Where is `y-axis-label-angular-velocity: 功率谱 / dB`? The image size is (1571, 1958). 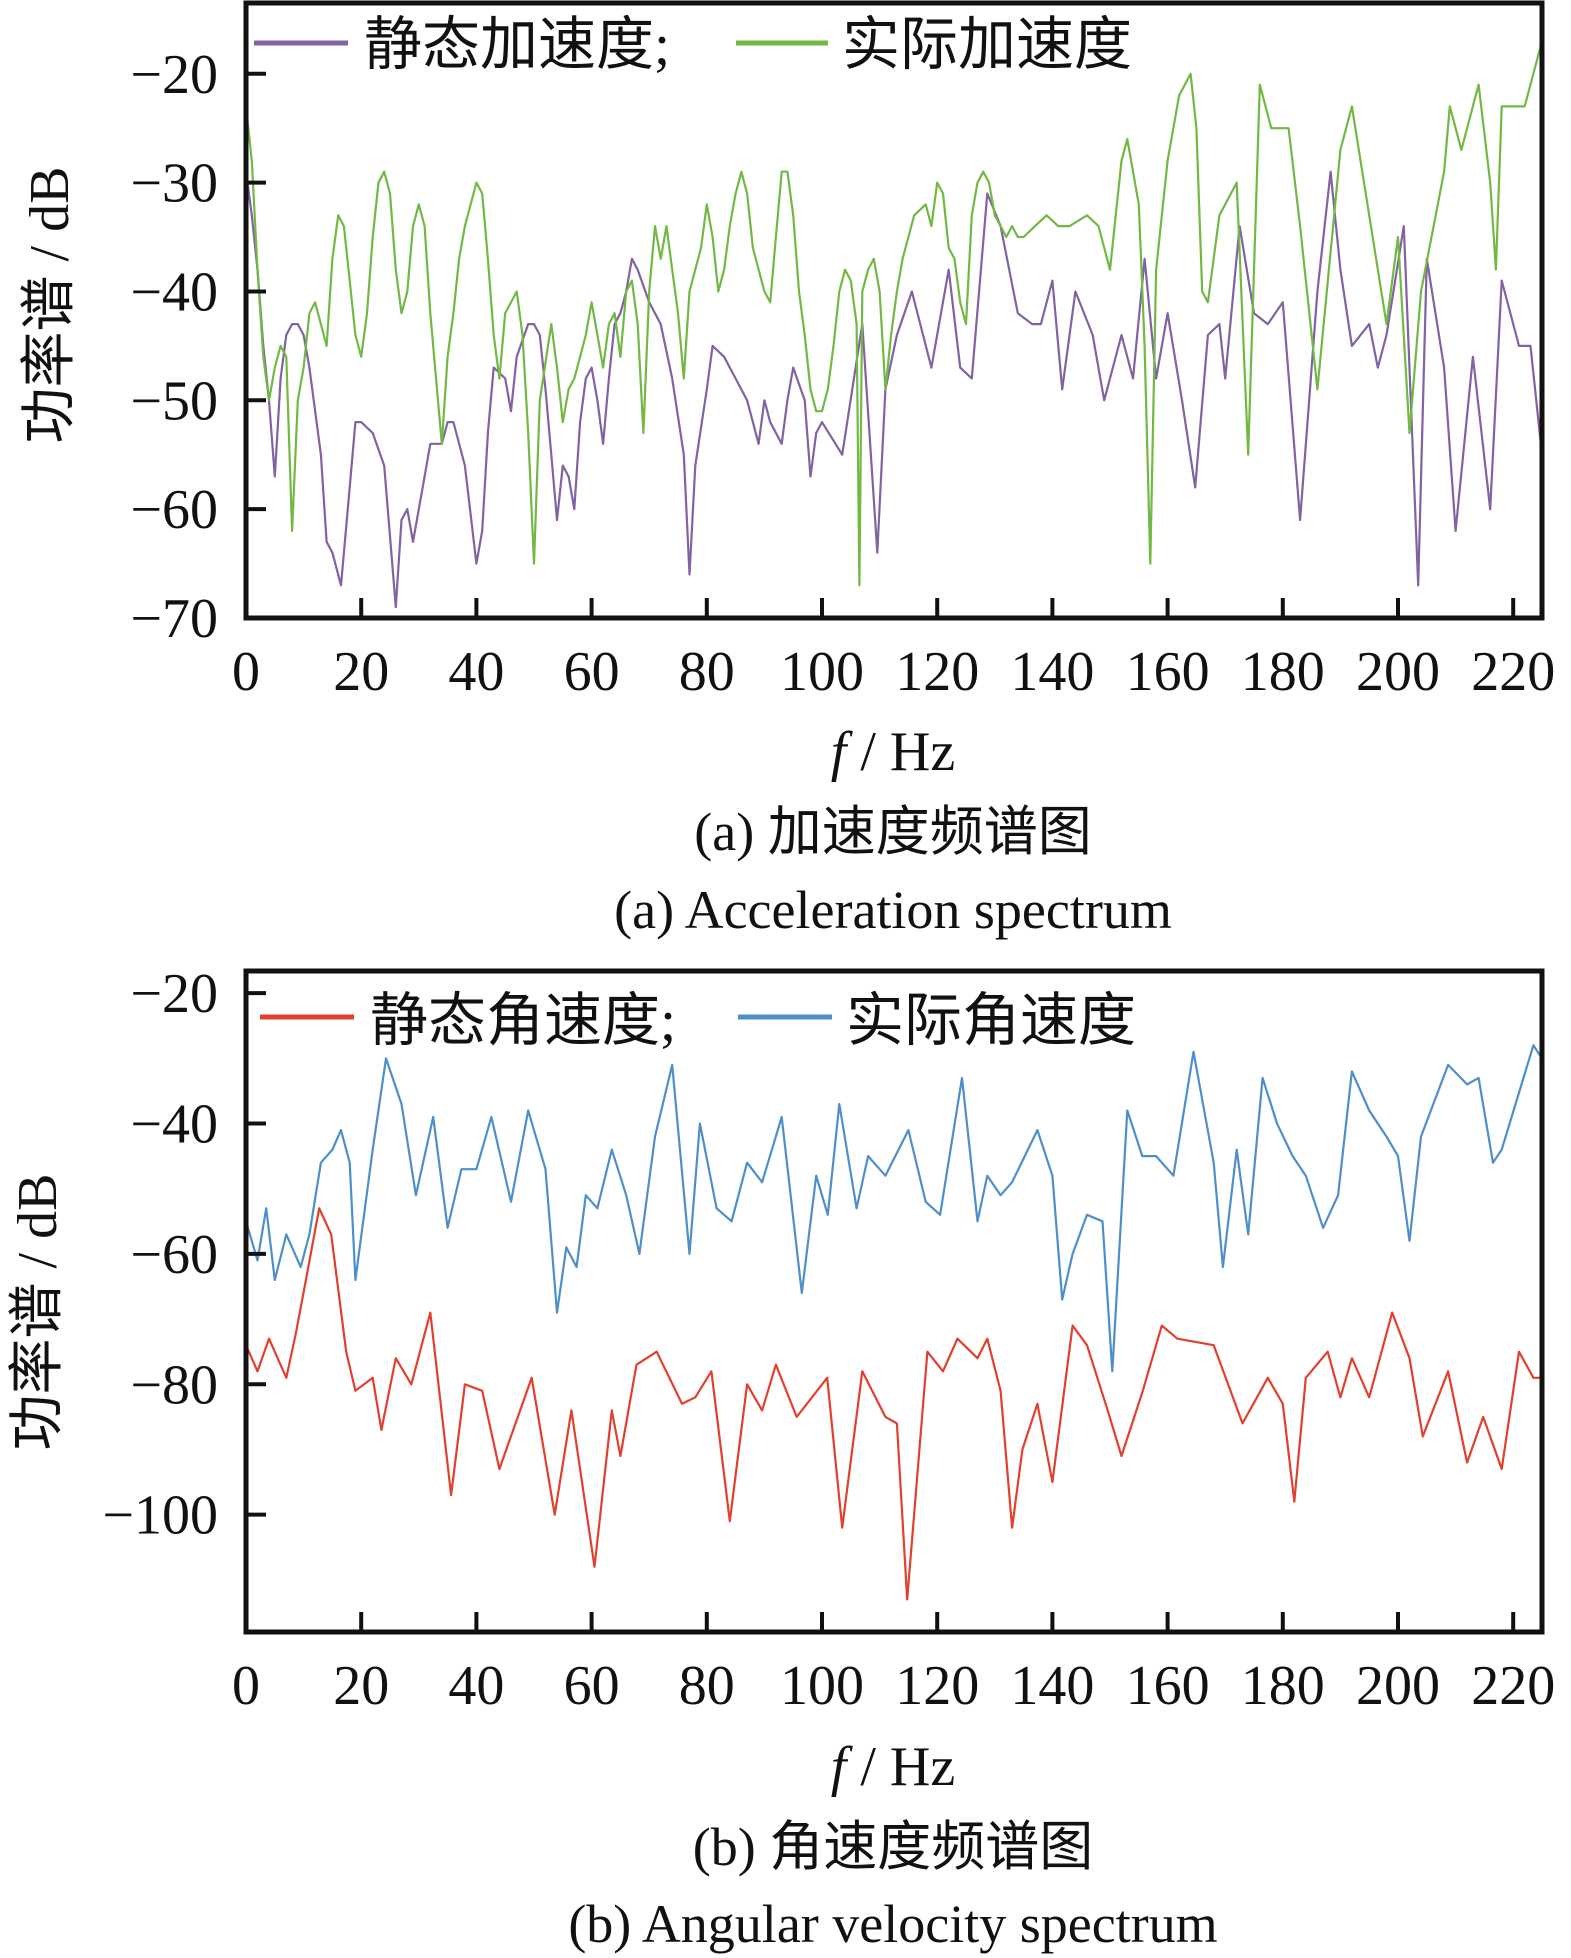 y-axis-label-angular-velocity: 功率谱 / dB is located at coordinates (38, 1312).